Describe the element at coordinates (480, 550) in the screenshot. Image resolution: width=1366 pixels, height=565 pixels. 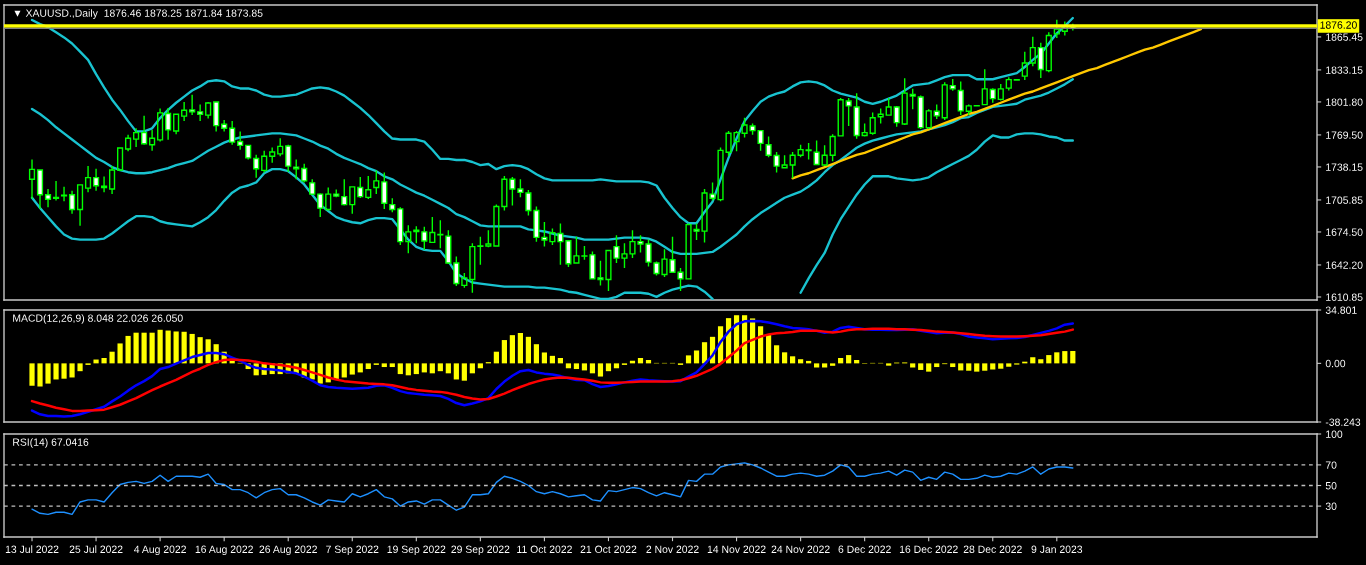
I see `x-tick-label: 29 Sep 2022` at that location.